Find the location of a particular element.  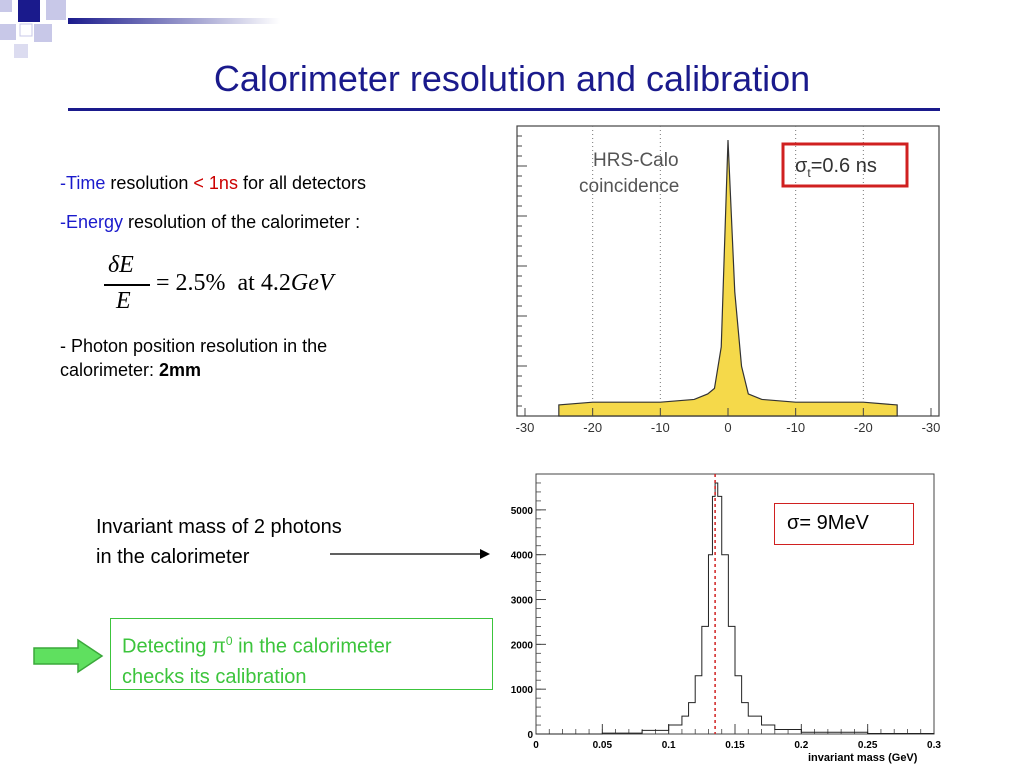

mass-y-tick-label: 4000 is located at coordinates (522, 556).